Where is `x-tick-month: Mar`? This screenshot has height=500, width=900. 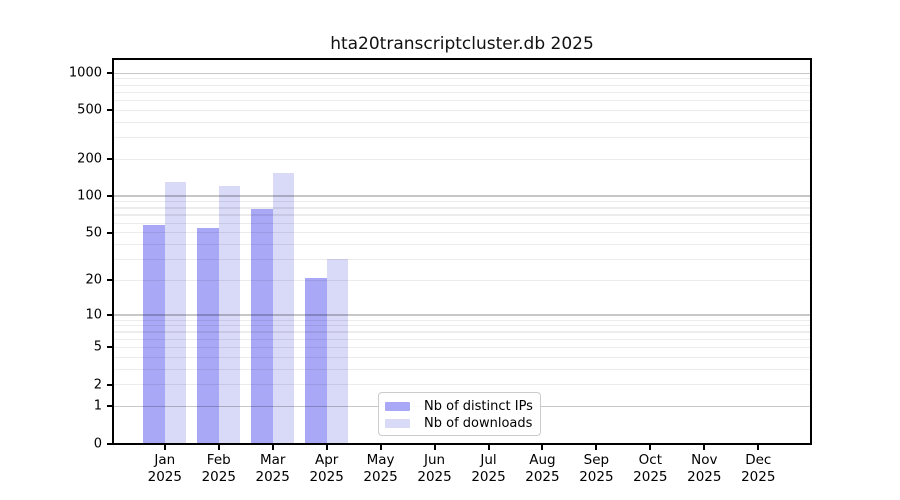
x-tick-month: Mar is located at coordinates (272, 460).